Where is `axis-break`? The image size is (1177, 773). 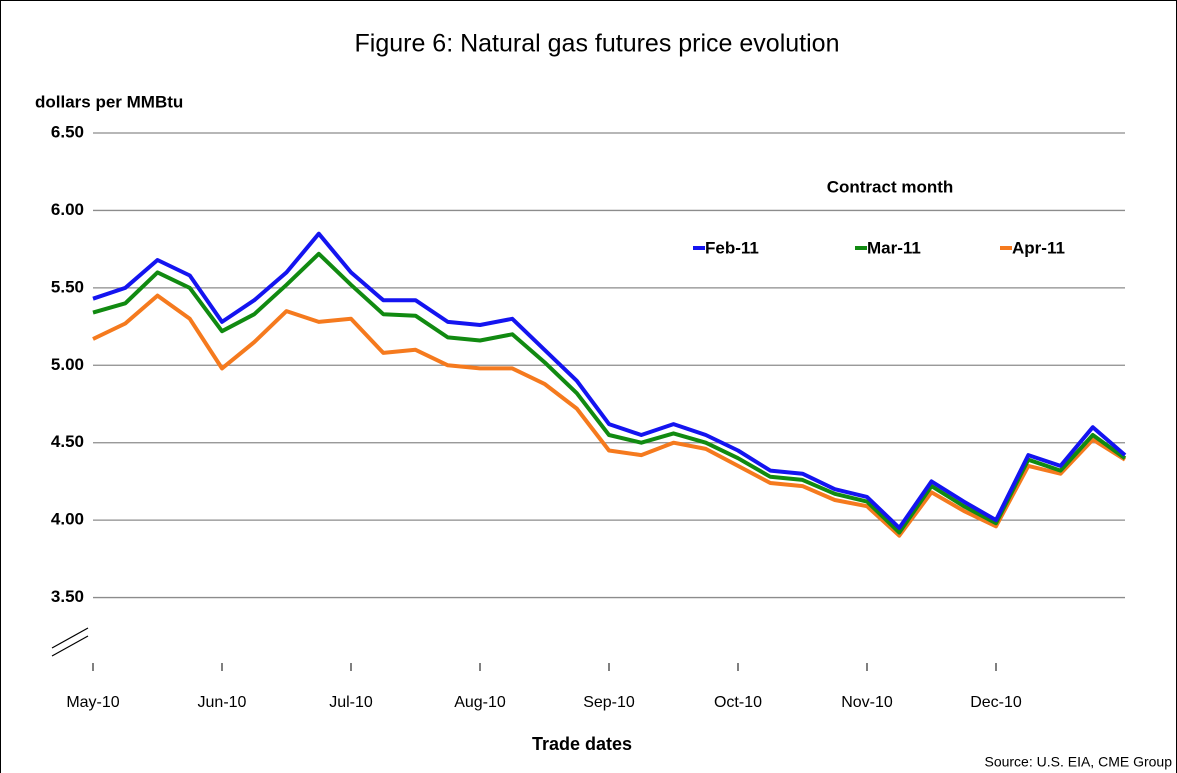 axis-break is located at coordinates (70, 642).